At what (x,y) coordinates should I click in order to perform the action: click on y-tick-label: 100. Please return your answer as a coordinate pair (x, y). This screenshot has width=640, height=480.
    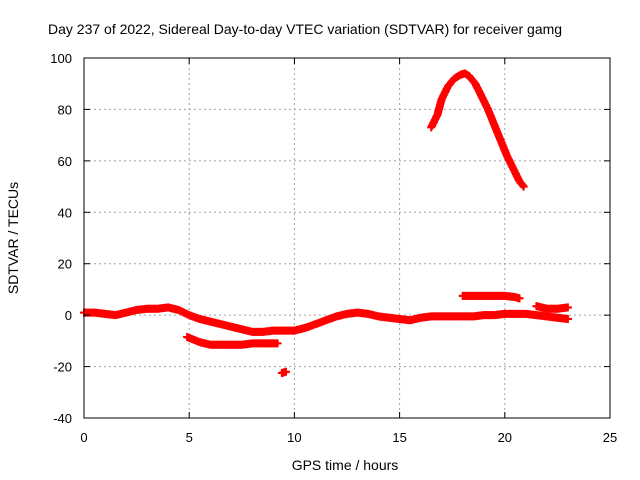
    Looking at the image, I should click on (61, 58).